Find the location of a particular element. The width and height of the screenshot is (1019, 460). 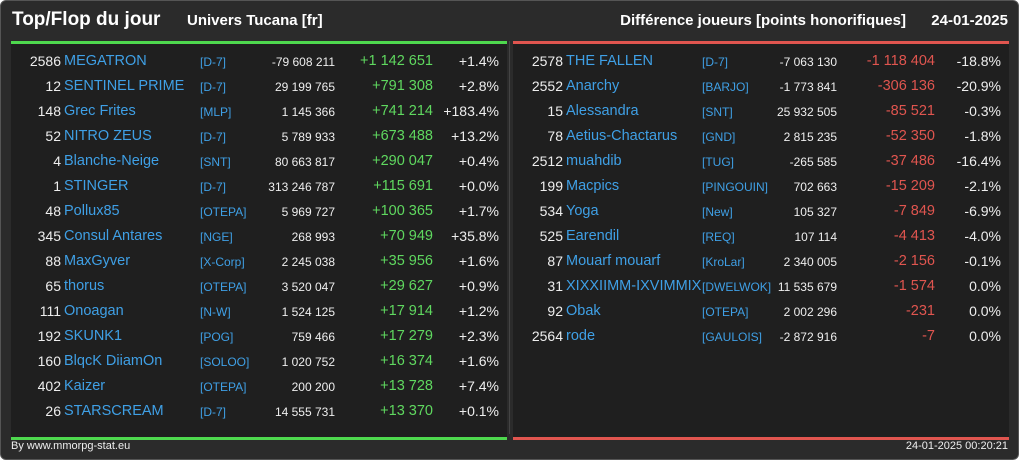

points-cell: 2 002 296 is located at coordinates (810, 312).